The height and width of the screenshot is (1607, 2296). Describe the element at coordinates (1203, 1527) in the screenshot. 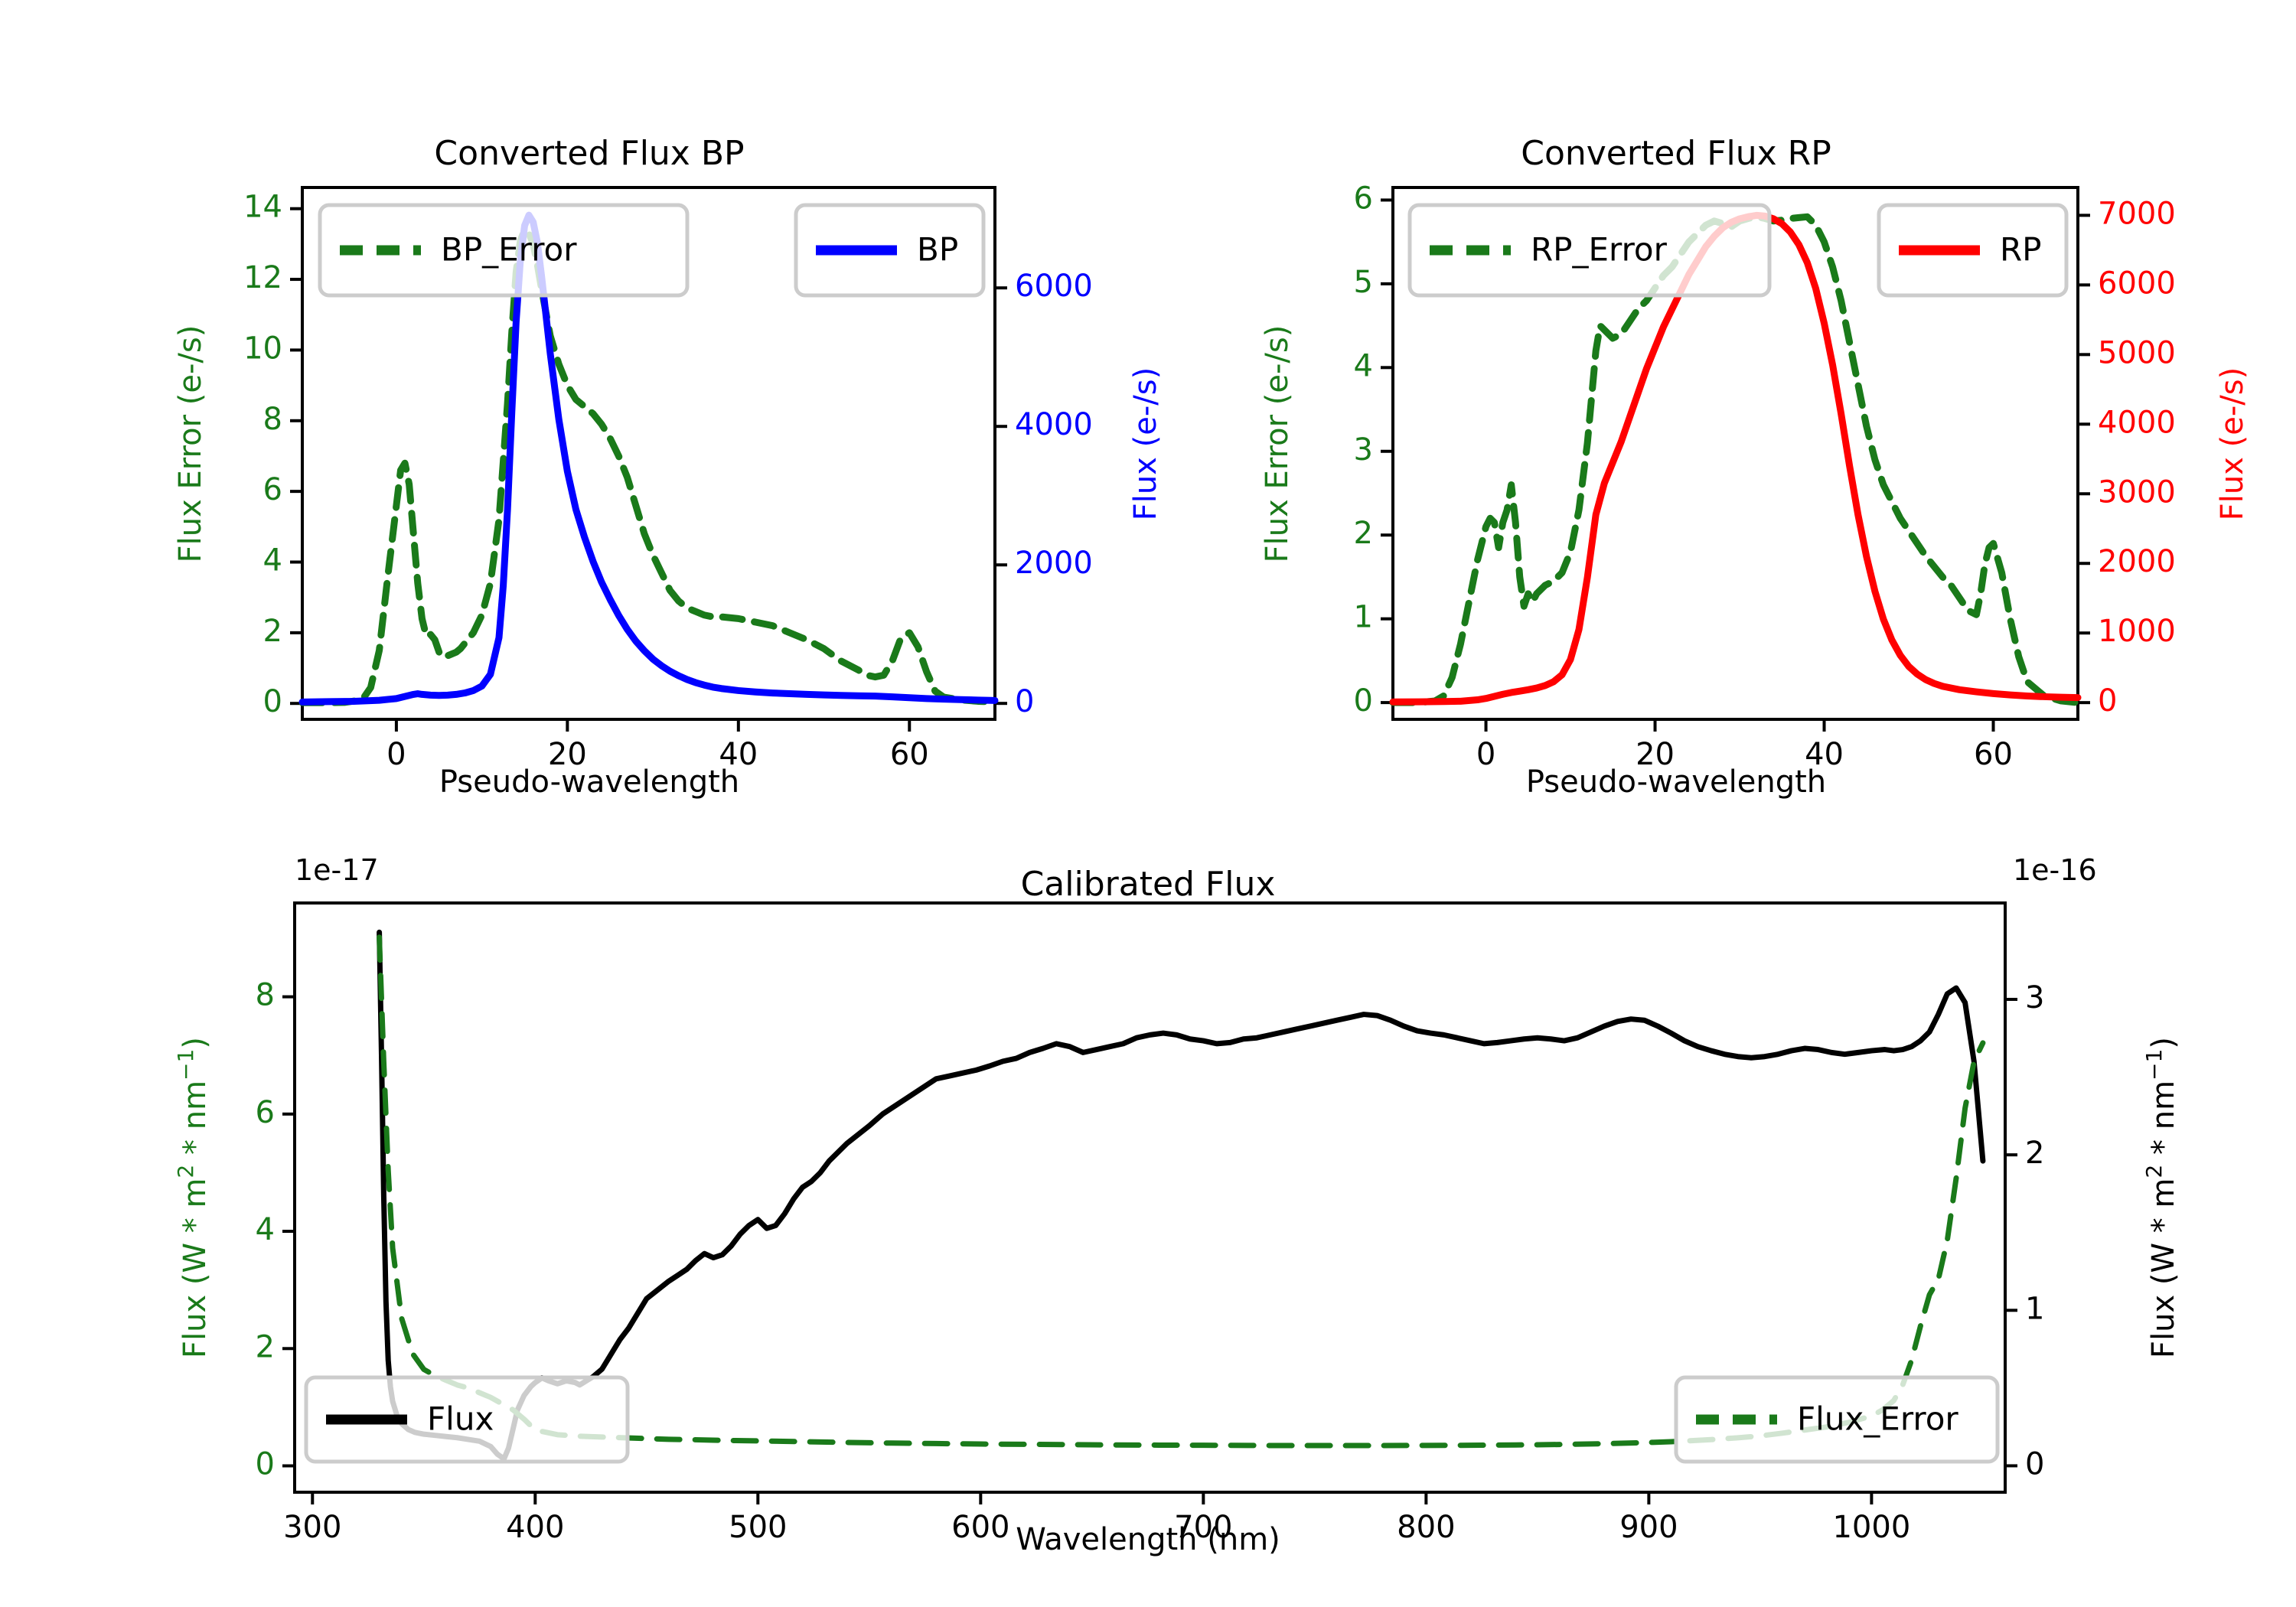

I see `xtick-label: 700` at that location.